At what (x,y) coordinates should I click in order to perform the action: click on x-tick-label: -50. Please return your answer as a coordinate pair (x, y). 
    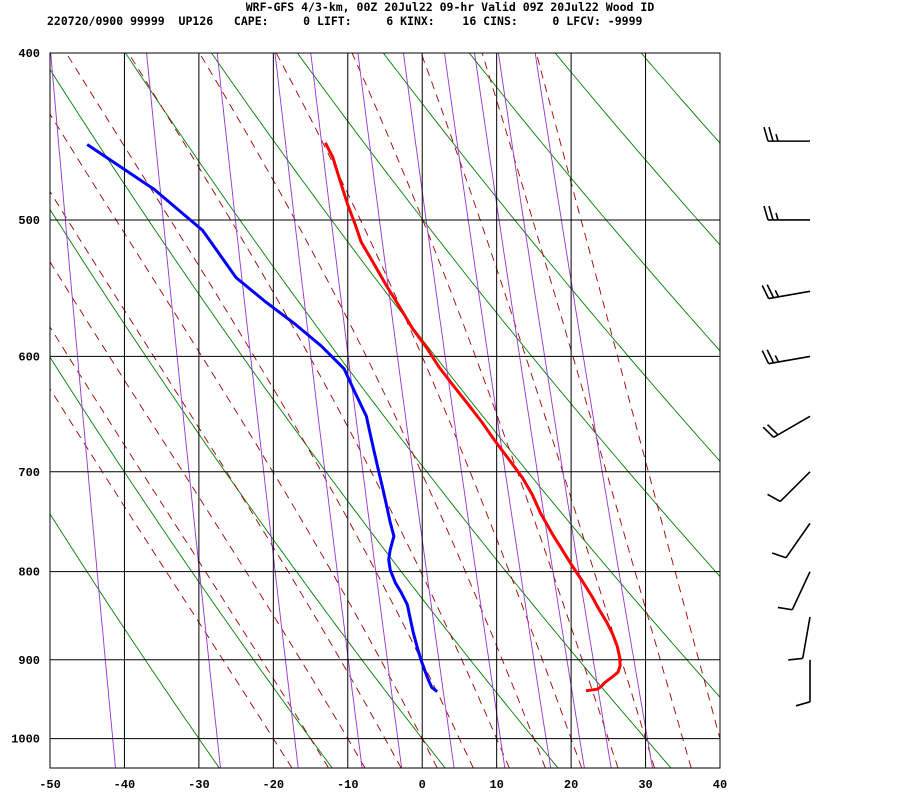
    Looking at the image, I should click on (50, 785).